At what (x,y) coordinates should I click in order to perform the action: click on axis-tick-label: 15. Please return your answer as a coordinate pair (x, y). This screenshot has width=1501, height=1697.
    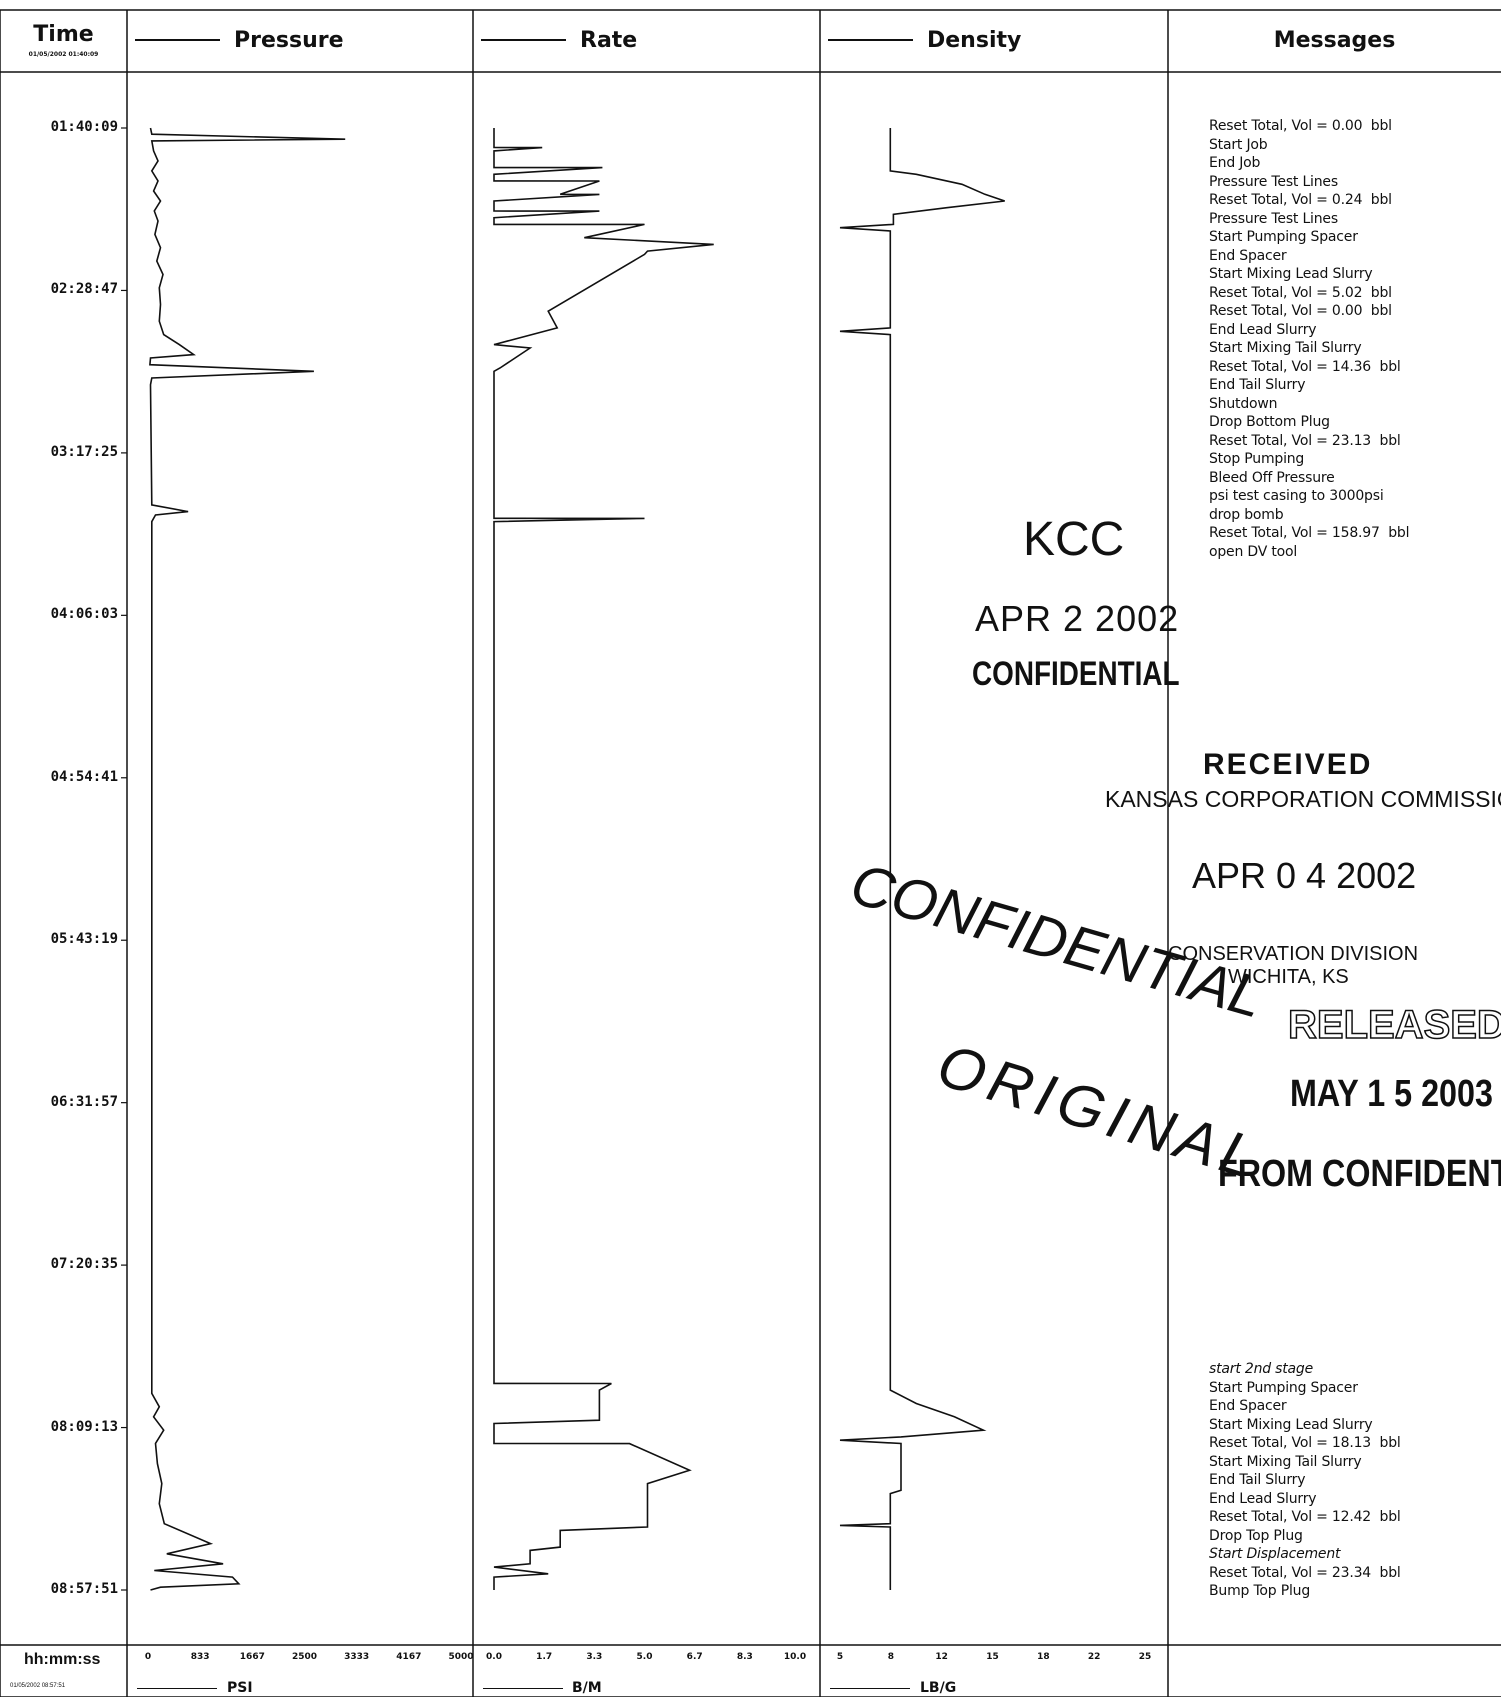
    Looking at the image, I should click on (992, 1657).